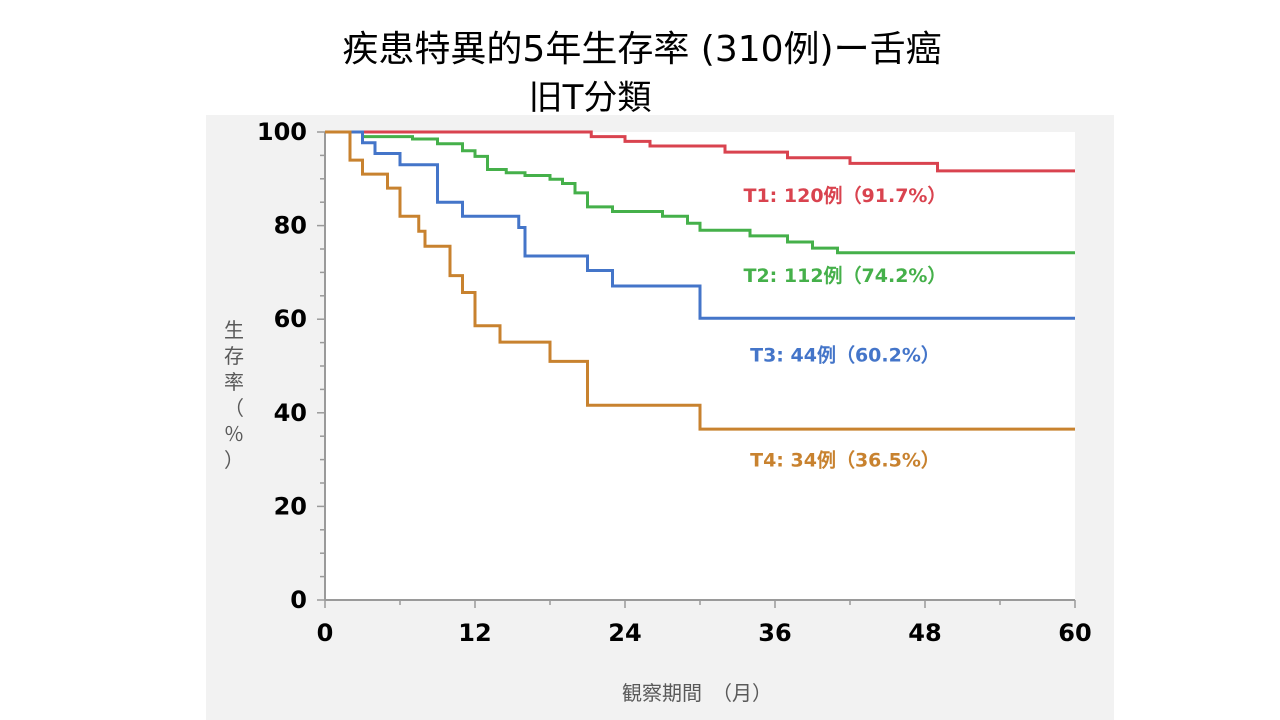 Image resolution: width=1280 pixels, height=720 pixels. Describe the element at coordinates (590, 98) in the screenshot. I see `chart-title-line2: 旧T分類` at that location.